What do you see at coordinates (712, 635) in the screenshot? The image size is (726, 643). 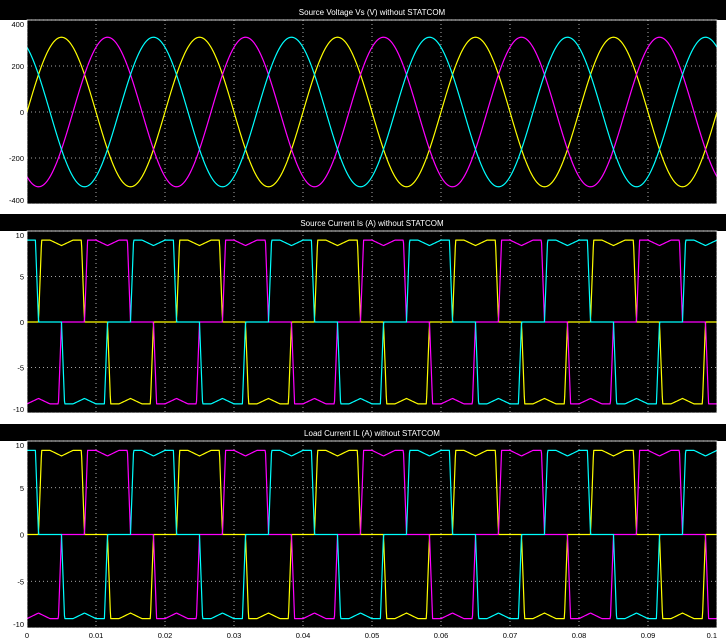 I see `x-tick-label: 0.1` at bounding box center [712, 635].